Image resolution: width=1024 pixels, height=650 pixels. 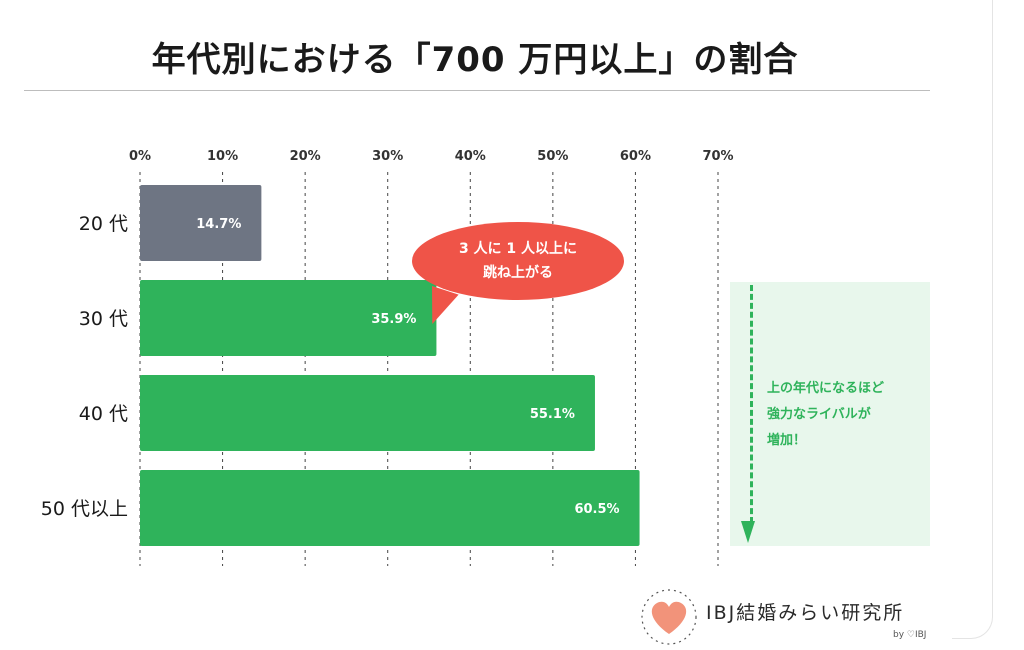 I want to click on category-label: 50 代以上, so click(x=84, y=509).